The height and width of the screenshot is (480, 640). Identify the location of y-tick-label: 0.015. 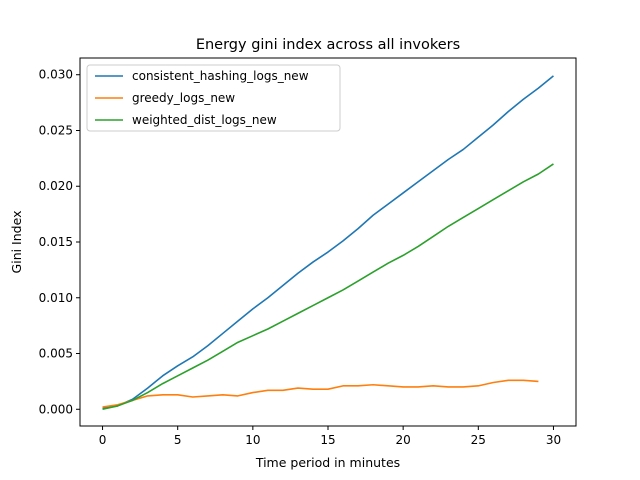
(56, 242).